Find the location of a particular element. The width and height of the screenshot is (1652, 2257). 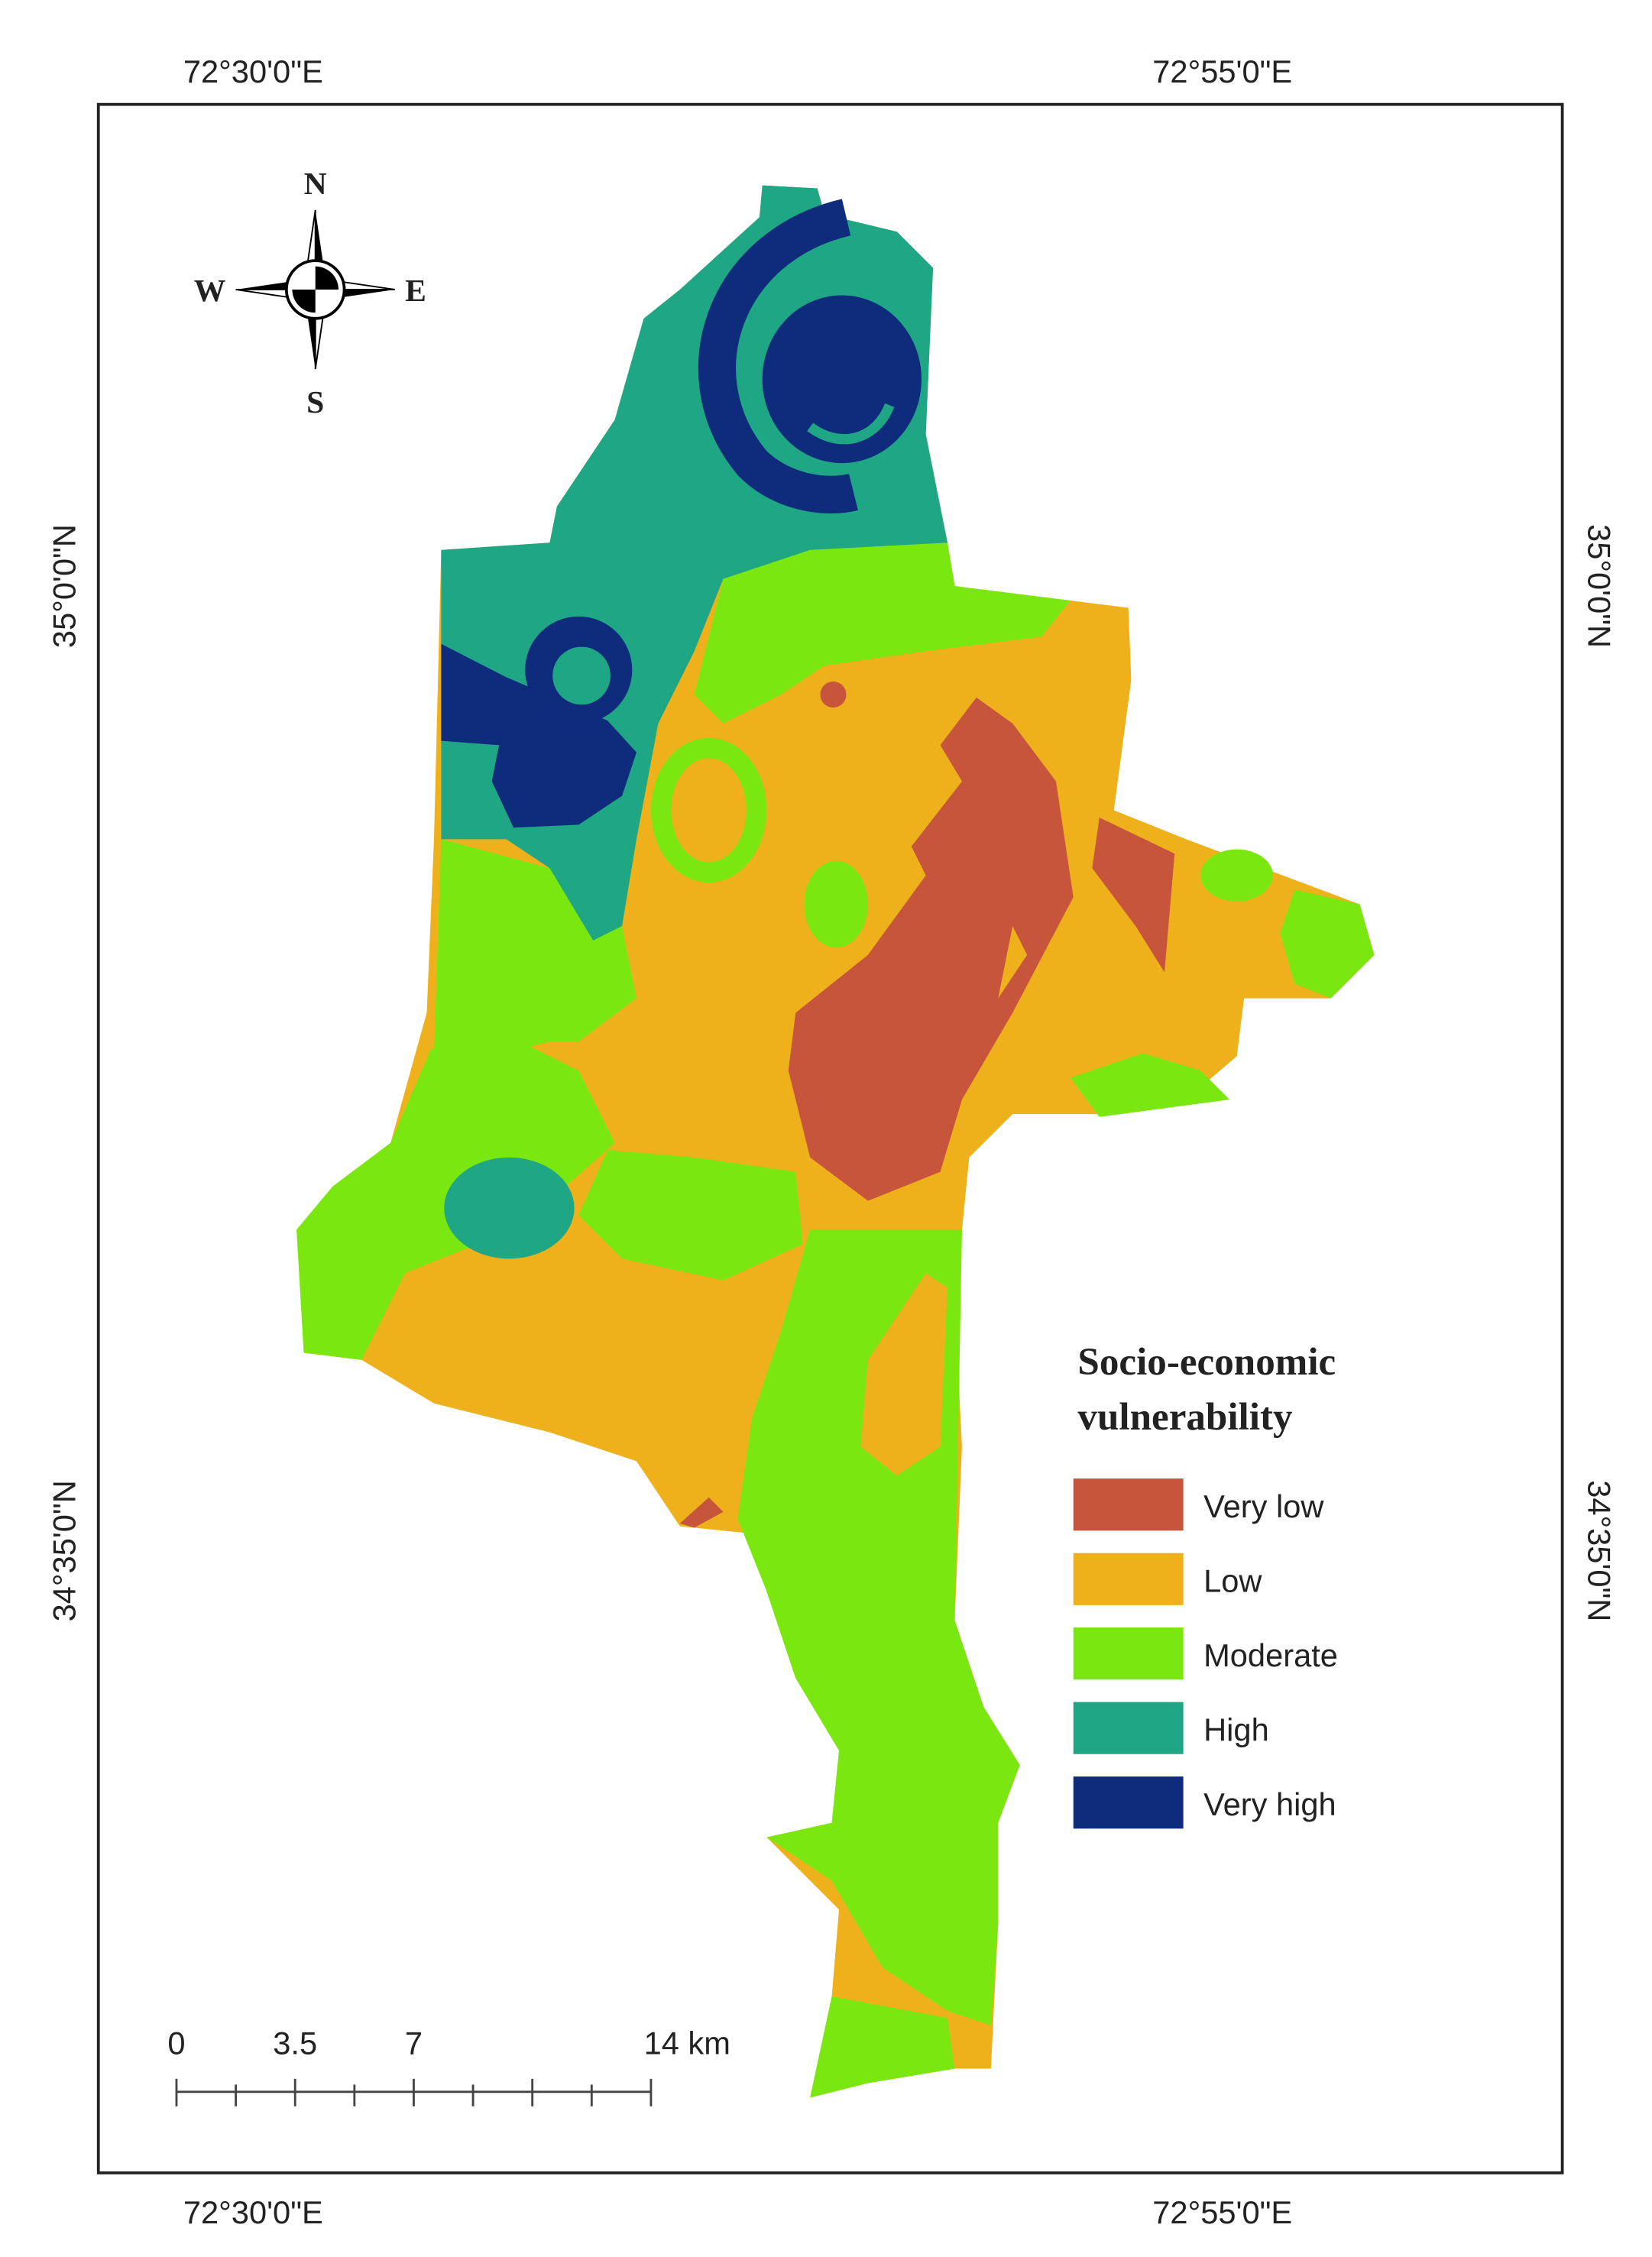

legend-label: Very low is located at coordinates (1263, 1506).